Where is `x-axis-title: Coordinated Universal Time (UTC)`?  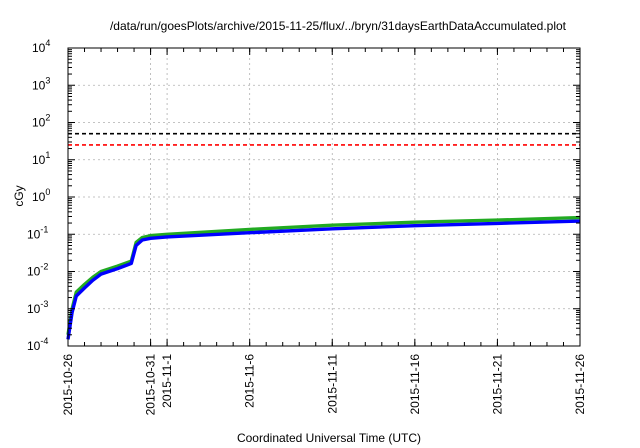 x-axis-title: Coordinated Universal Time (UTC) is located at coordinates (329, 438).